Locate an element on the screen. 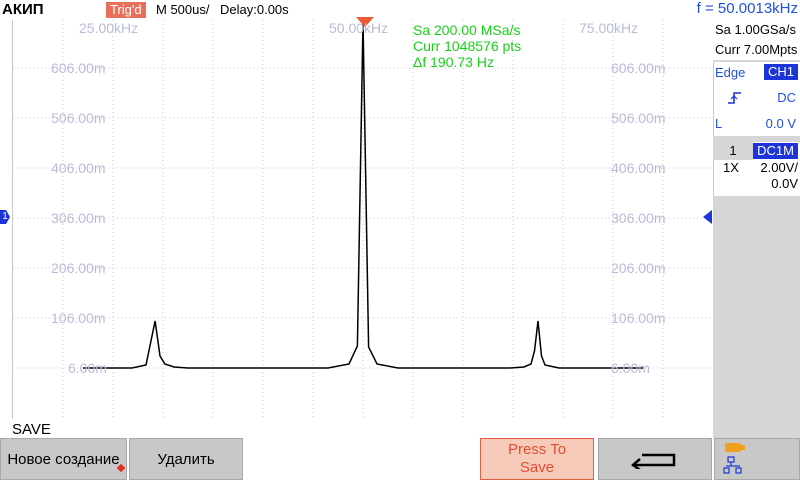 The image size is (800, 480). y-tick-label: 106.00m is located at coordinates (78, 318).